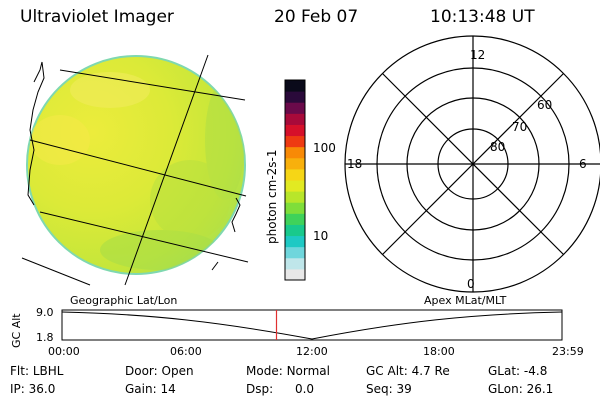  I want to click on timeline-x-tick-2: 12:00, so click(312, 351).